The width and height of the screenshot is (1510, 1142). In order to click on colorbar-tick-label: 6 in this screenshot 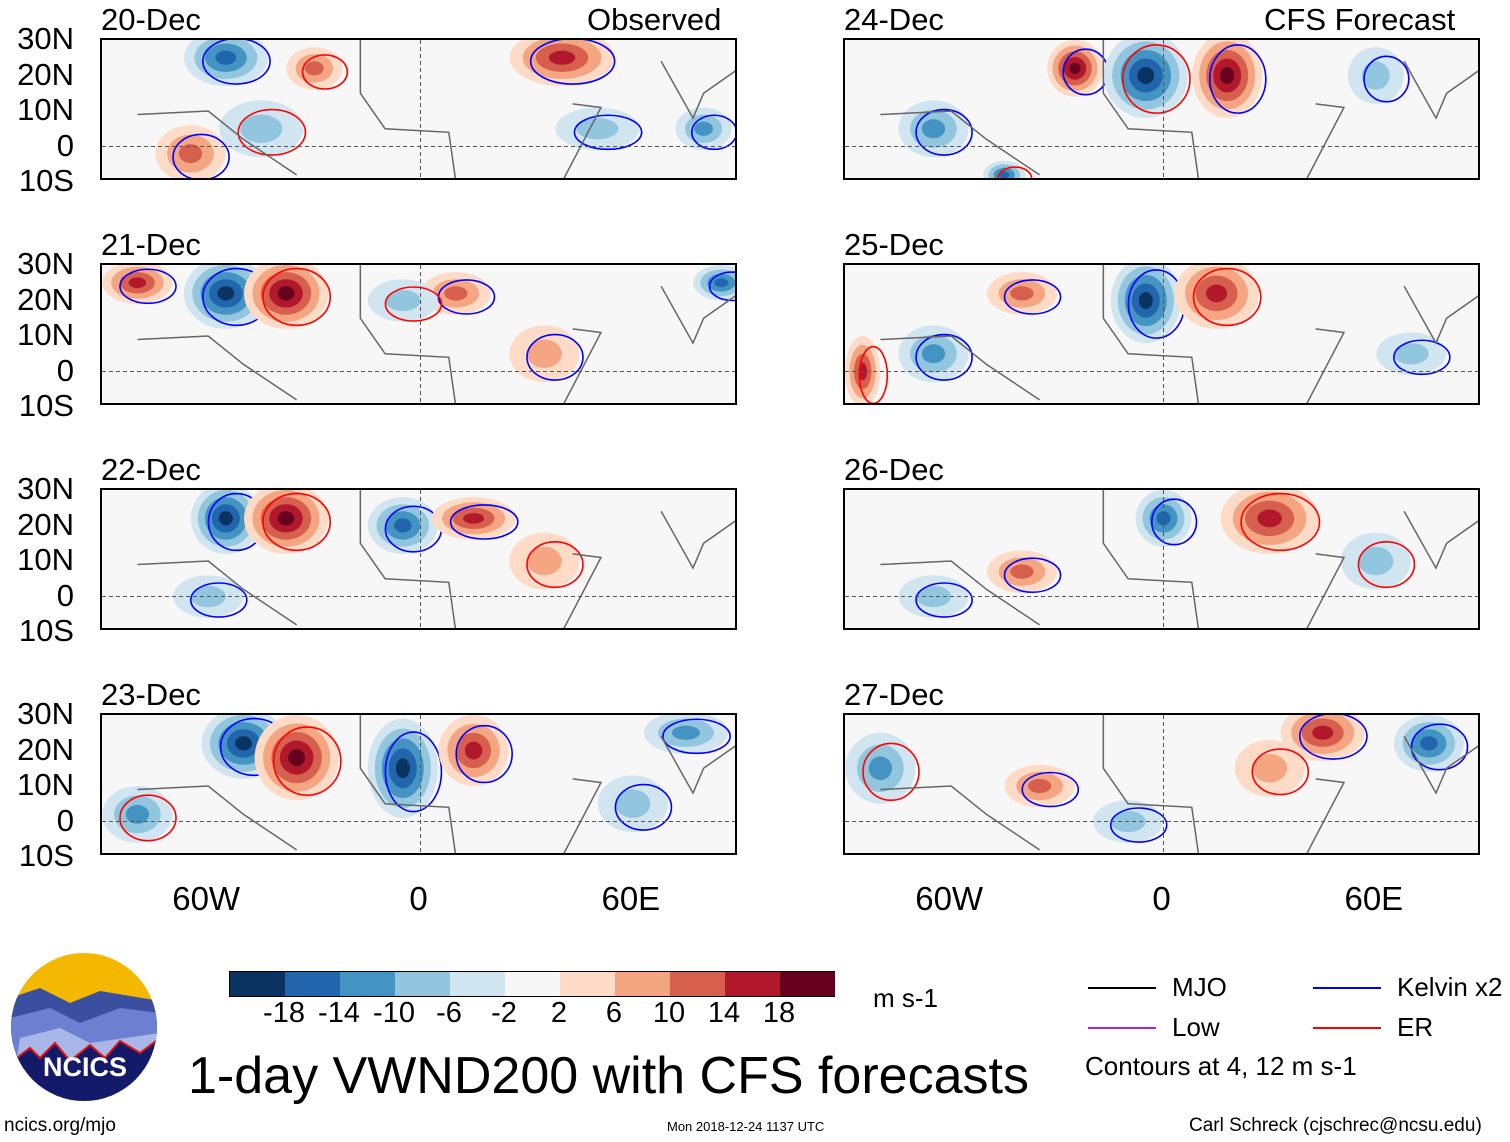, I will do `click(614, 1013)`.